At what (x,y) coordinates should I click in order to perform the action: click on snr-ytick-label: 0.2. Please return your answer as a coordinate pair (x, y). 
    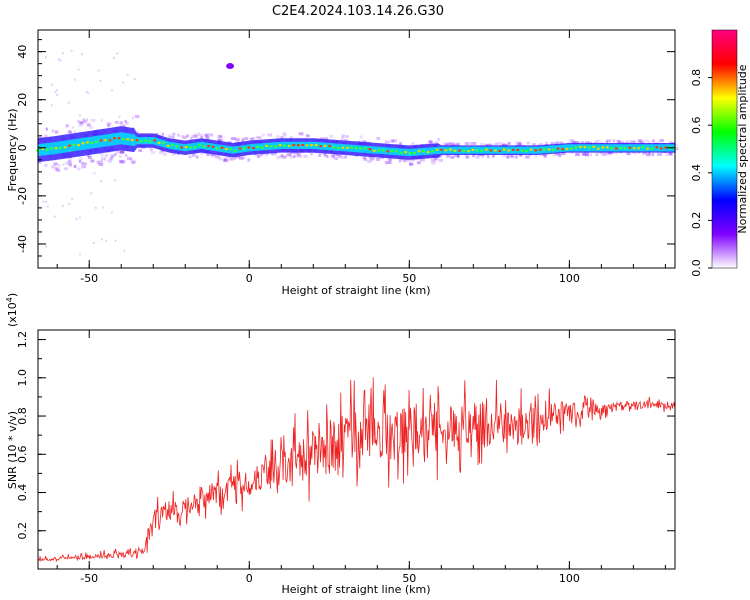
    Looking at the image, I should click on (22, 531).